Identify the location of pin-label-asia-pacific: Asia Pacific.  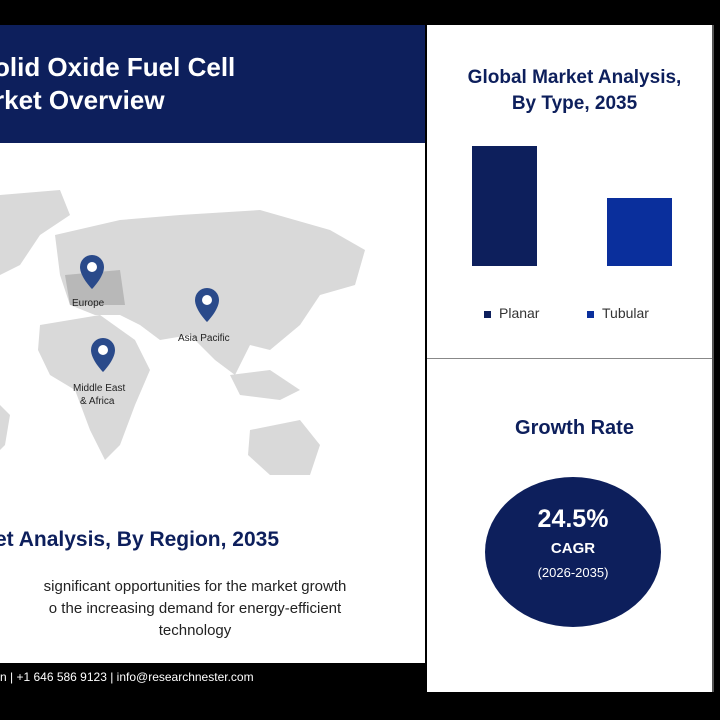
(204, 338).